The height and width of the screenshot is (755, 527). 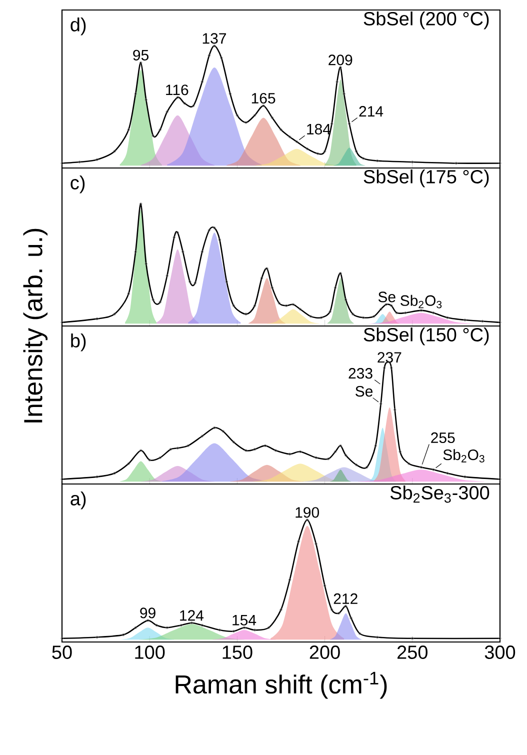 I want to click on annotation: 233, so click(x=360, y=373).